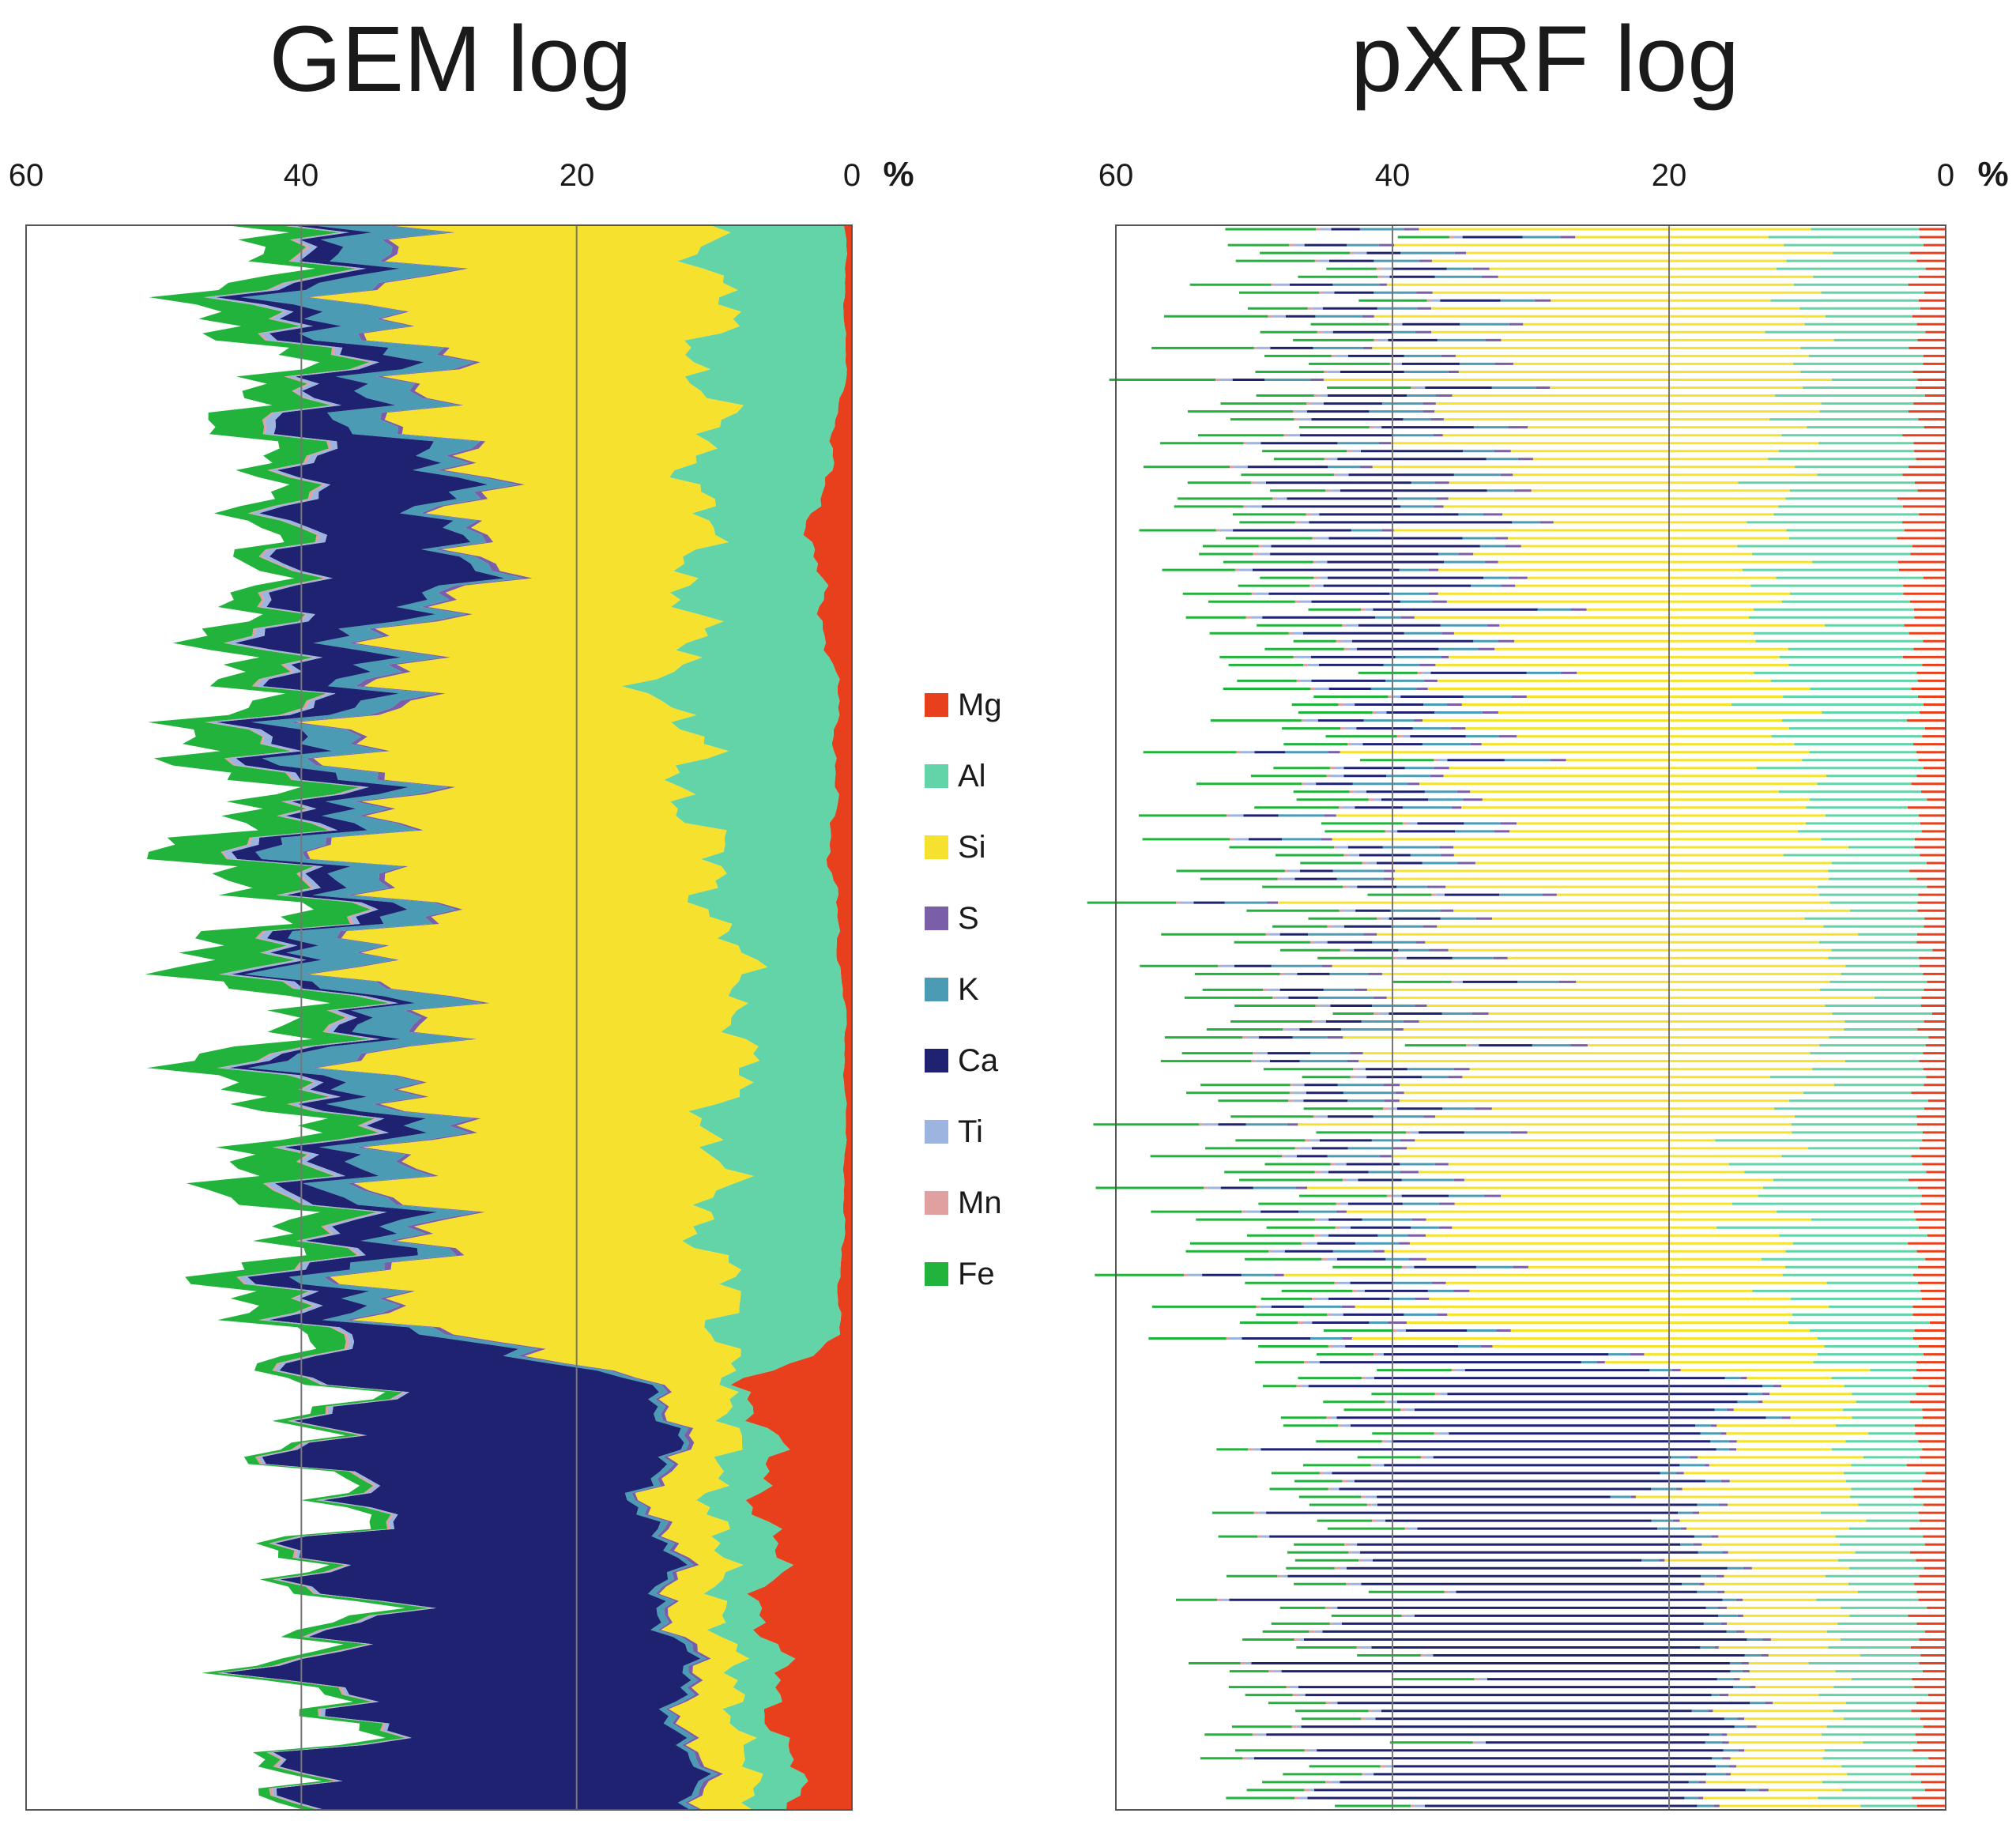  I want to click on right-unit-label: %, so click(1992, 174).